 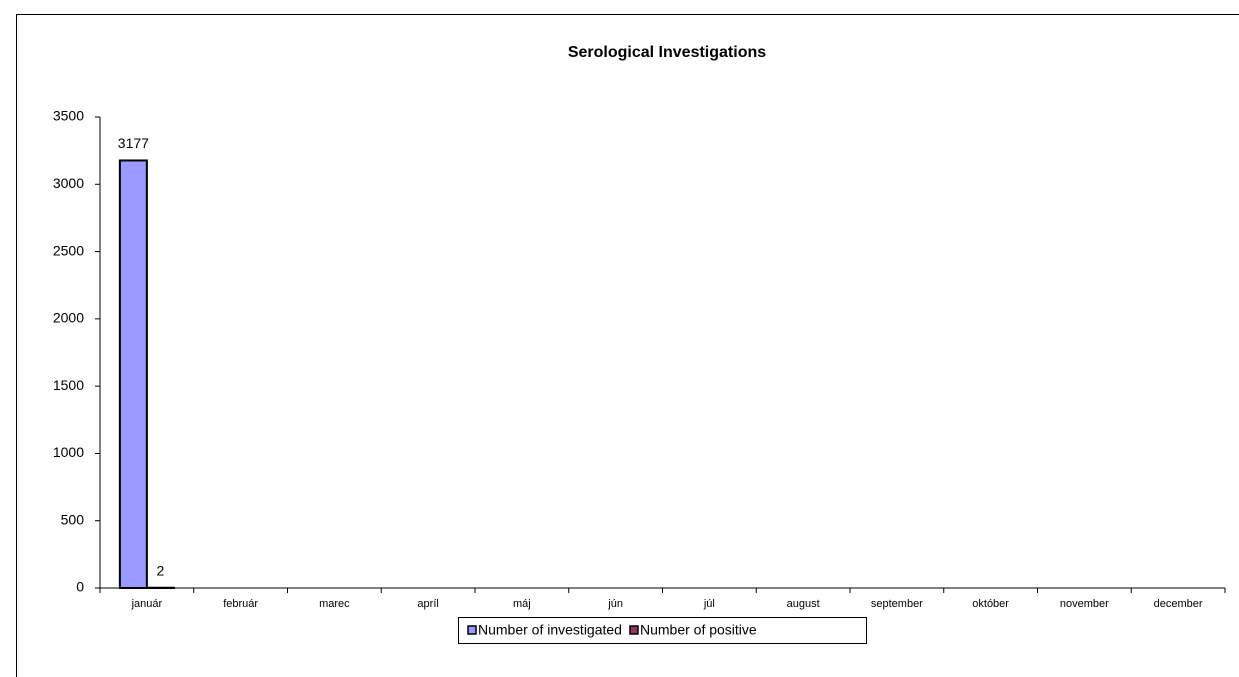 I want to click on x-tick-label: august, so click(x=803, y=604).